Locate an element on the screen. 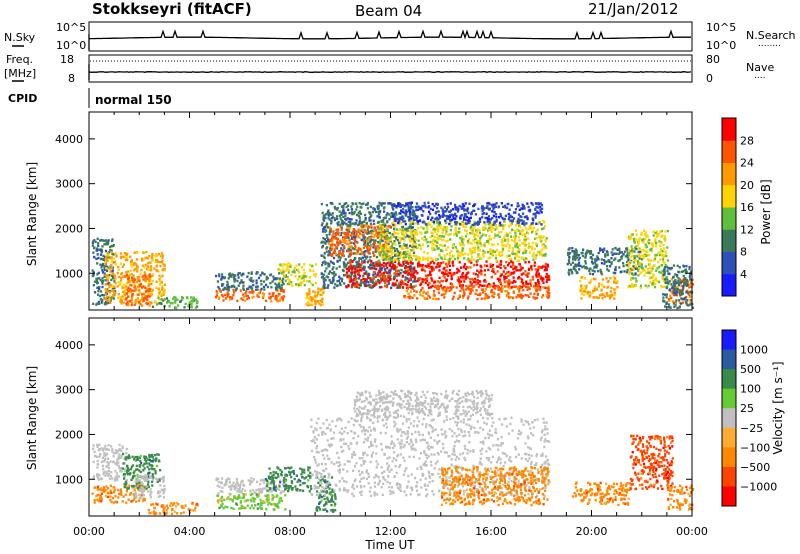 The width and height of the screenshot is (800, 554). power-colorbar-tick: 4 is located at coordinates (743, 274).